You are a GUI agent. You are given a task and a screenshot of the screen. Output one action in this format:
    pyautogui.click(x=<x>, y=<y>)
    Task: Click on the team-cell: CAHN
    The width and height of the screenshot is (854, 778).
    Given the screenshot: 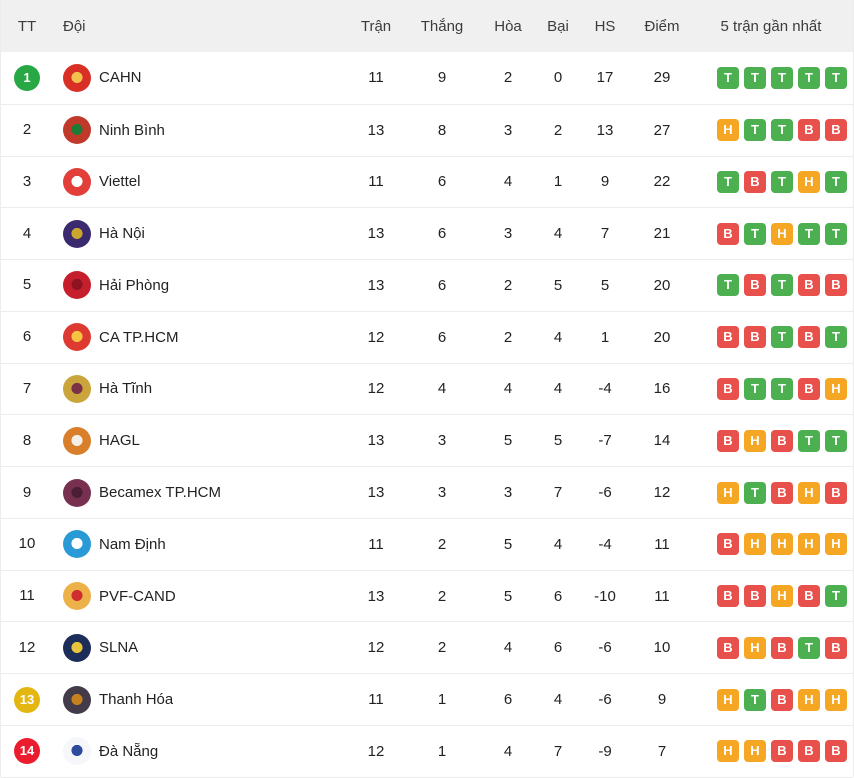 What is the action you would take?
    pyautogui.click(x=198, y=77)
    